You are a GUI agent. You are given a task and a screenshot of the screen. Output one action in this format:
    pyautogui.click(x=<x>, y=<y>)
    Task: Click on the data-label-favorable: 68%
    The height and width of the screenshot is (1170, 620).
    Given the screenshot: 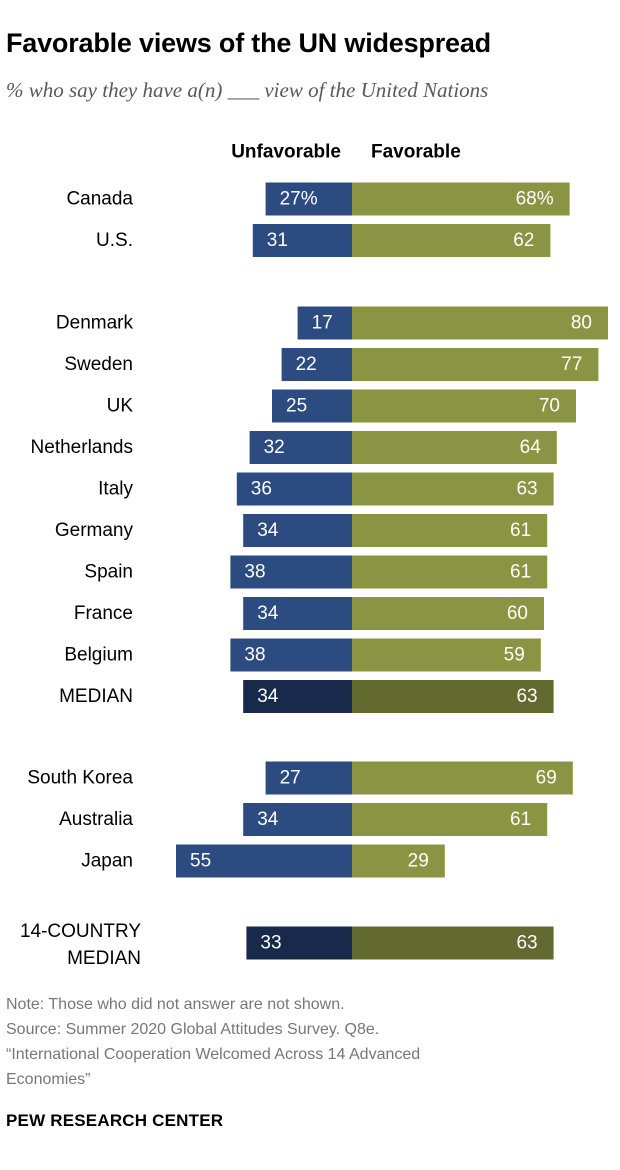 What is the action you would take?
    pyautogui.click(x=535, y=199)
    